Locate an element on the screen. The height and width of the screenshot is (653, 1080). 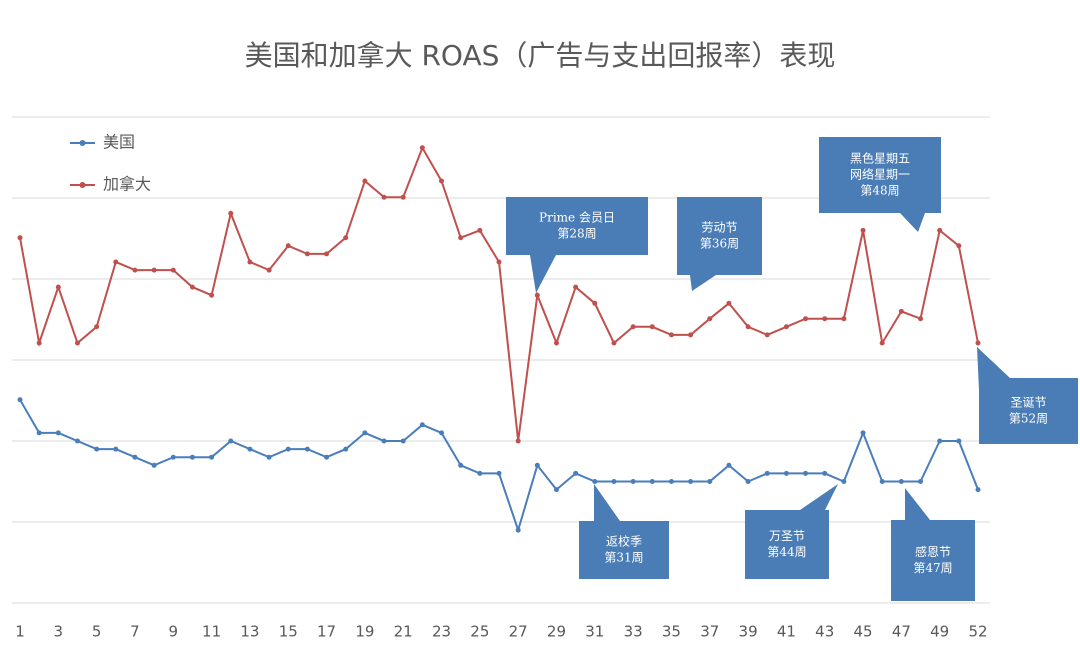
x-tick-label: 45 is located at coordinates (862, 632).